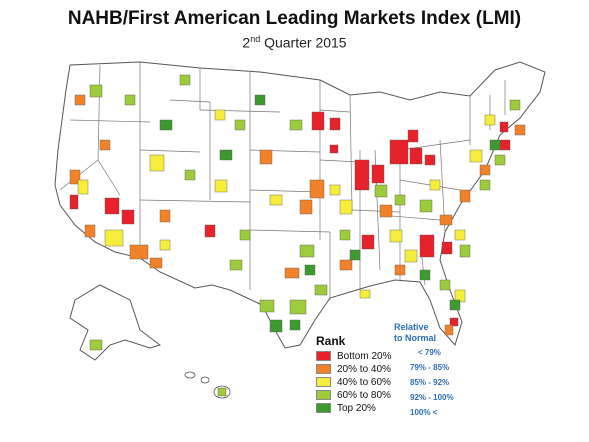  What do you see at coordinates (303, 42) in the screenshot?
I see `quarter-year: Quarter 2015` at bounding box center [303, 42].